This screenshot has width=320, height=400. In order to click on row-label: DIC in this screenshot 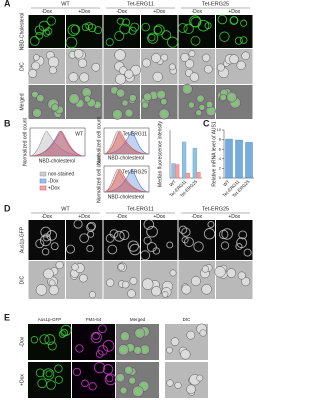, I will do `click(22, 279)`.